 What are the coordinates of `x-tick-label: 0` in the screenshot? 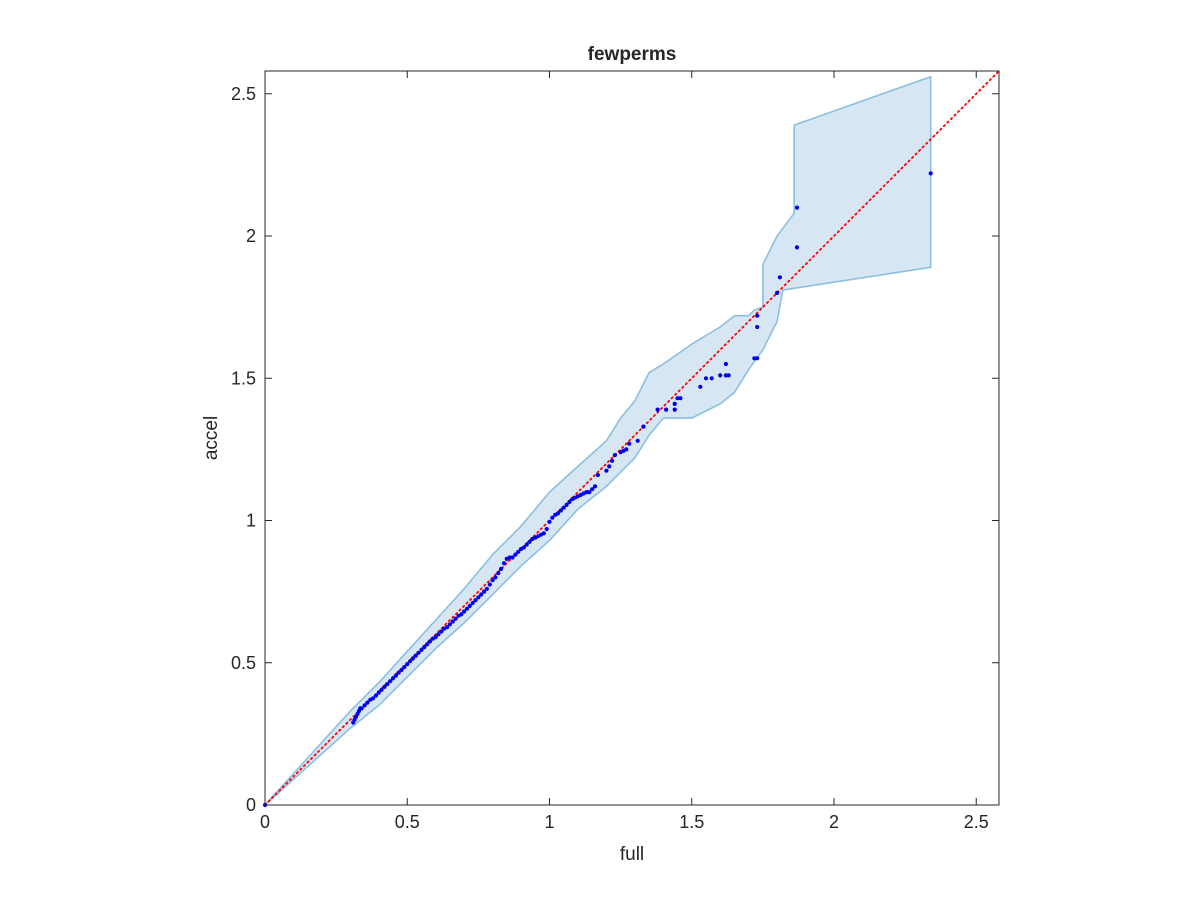 It's located at (265, 822).